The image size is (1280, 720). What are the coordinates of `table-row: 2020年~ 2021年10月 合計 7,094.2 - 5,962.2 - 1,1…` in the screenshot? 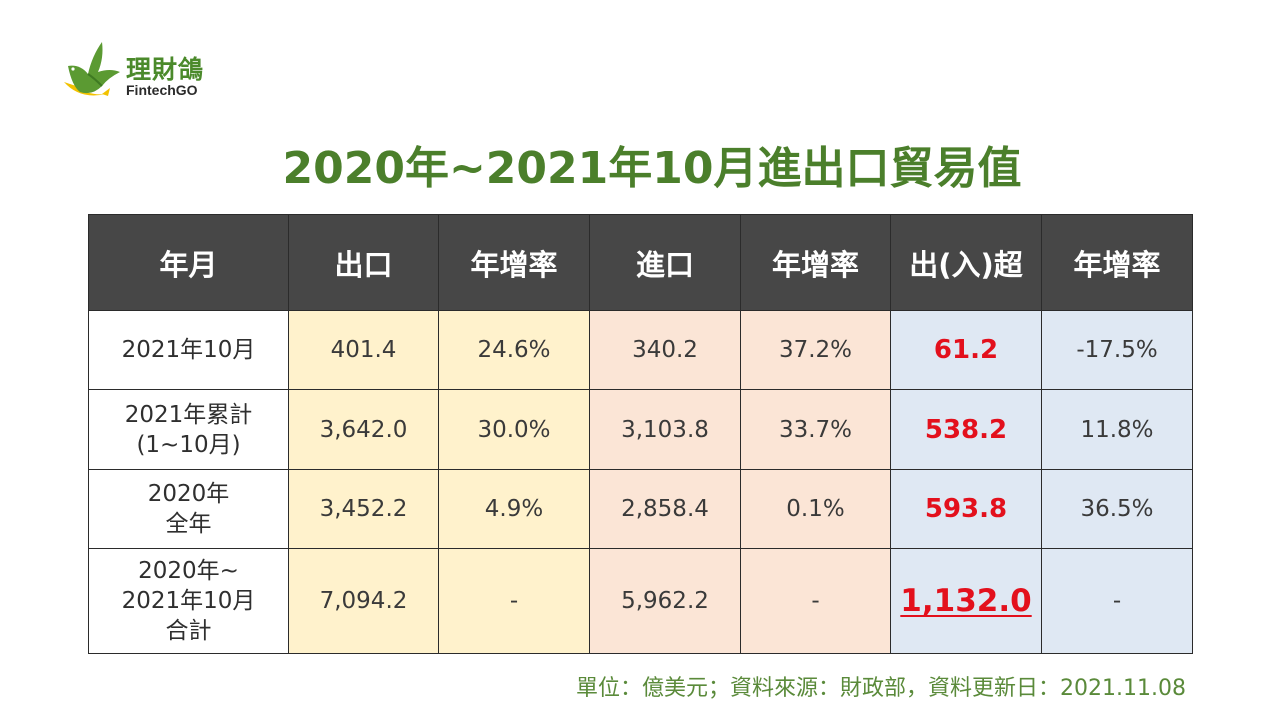 It's located at (640, 601).